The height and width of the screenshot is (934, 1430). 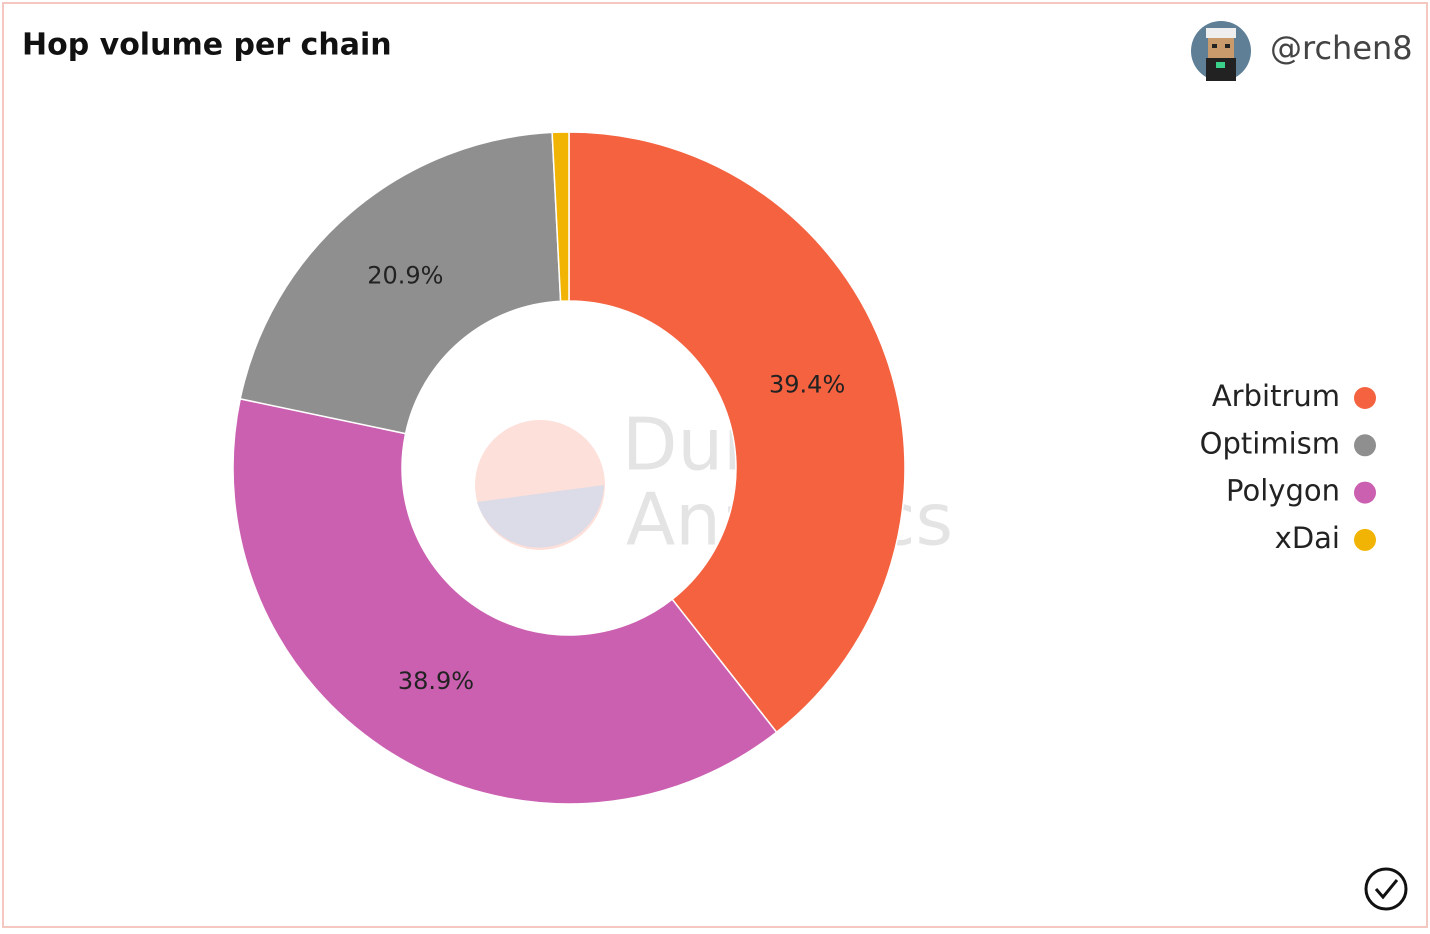 What do you see at coordinates (1221, 51) in the screenshot?
I see `avatar` at bounding box center [1221, 51].